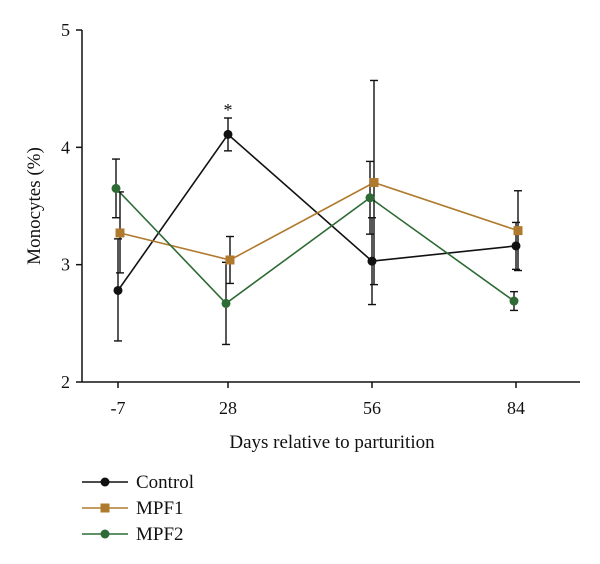 The height and width of the screenshot is (564, 600). I want to click on y-tick-label: 3, so click(65, 265).